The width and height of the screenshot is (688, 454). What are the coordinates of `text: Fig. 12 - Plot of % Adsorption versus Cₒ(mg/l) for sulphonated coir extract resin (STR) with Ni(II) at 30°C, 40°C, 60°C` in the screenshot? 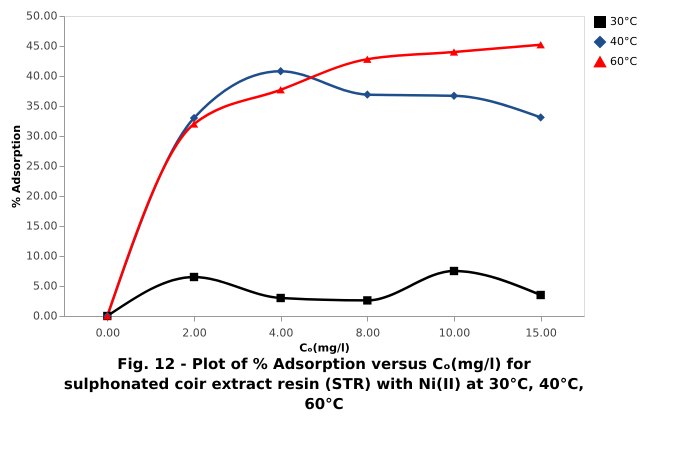 It's located at (324, 384).